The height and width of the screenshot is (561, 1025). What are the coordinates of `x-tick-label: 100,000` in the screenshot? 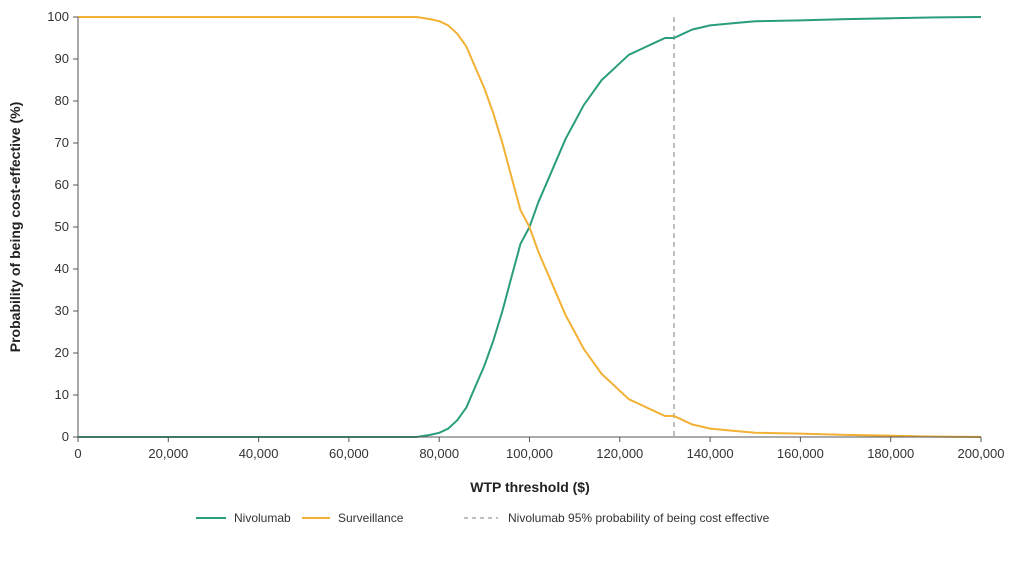 It's located at (529, 453).